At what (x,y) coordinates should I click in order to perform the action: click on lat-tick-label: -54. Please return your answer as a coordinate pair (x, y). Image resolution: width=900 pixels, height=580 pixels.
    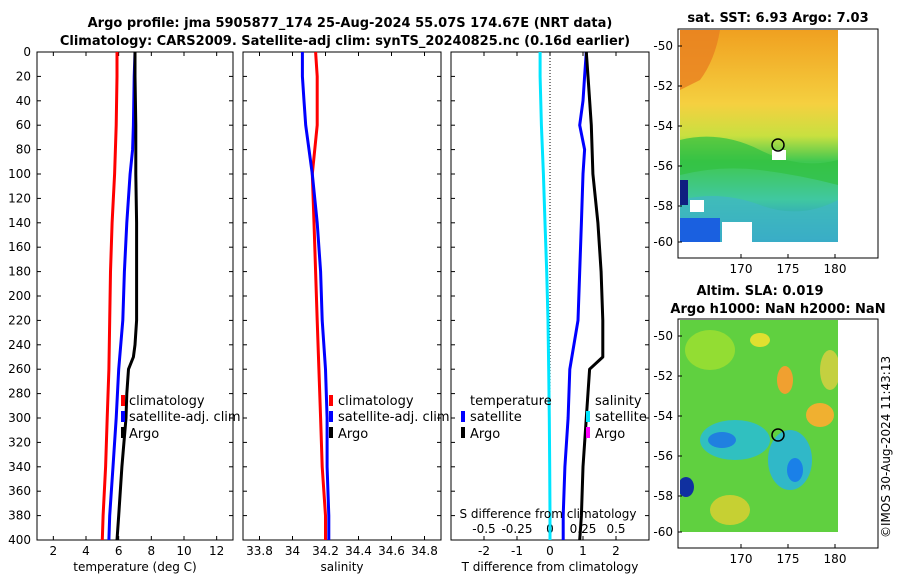
    Looking at the image, I should click on (663, 126).